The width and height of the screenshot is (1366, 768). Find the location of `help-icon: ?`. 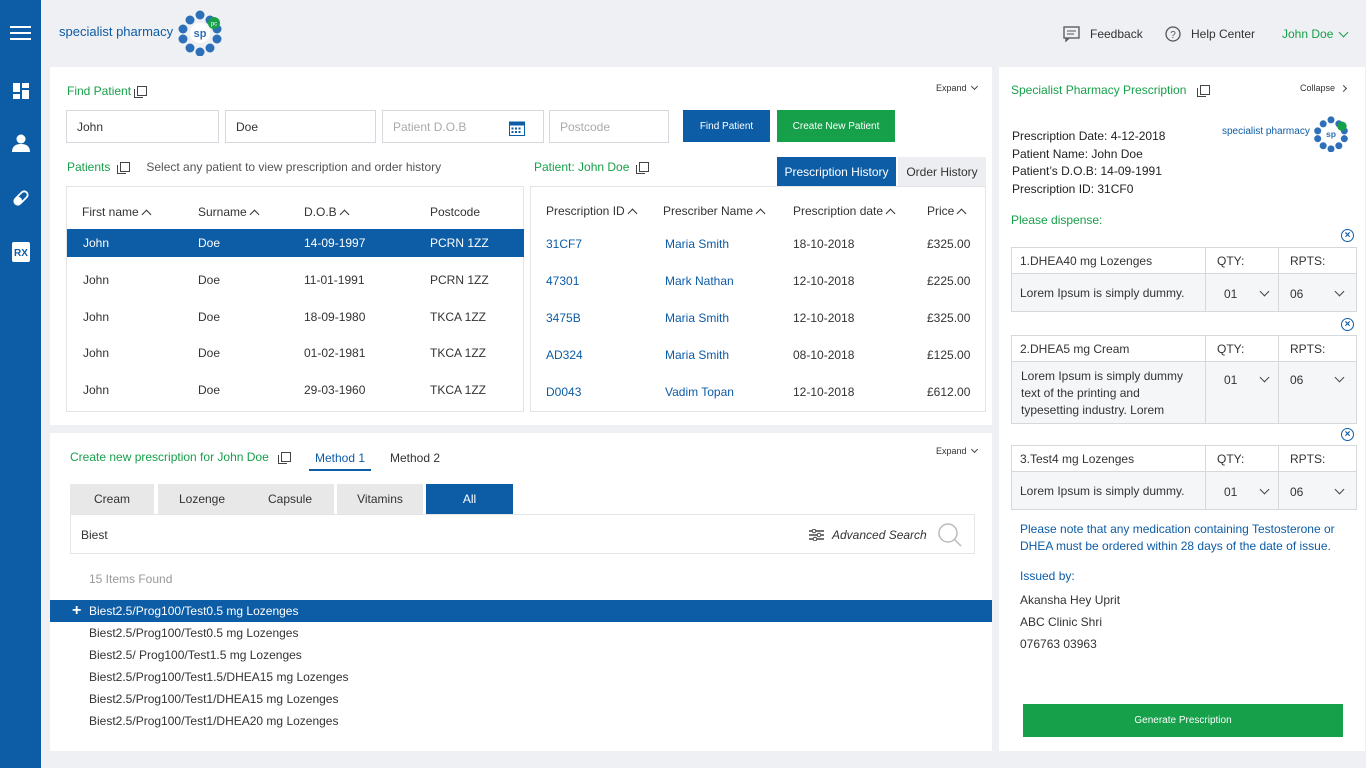

help-icon: ? is located at coordinates (1173, 34).